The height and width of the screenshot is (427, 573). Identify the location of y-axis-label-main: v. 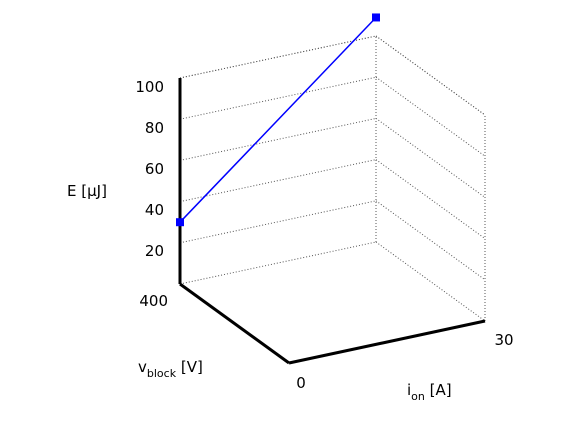
(142, 367).